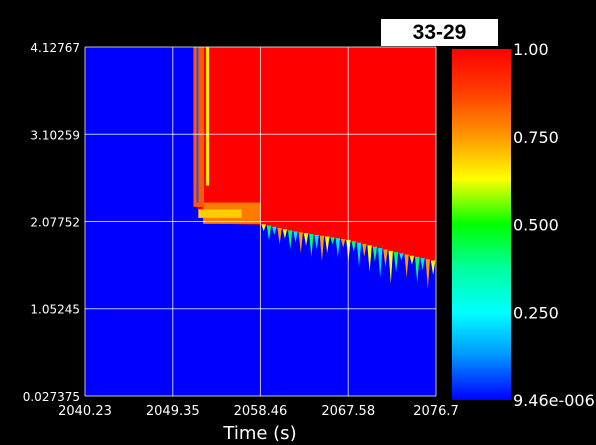 Image resolution: width=596 pixels, height=445 pixels. Describe the element at coordinates (55, 135) in the screenshot. I see `y-tick-label: 3.10259` at that location.